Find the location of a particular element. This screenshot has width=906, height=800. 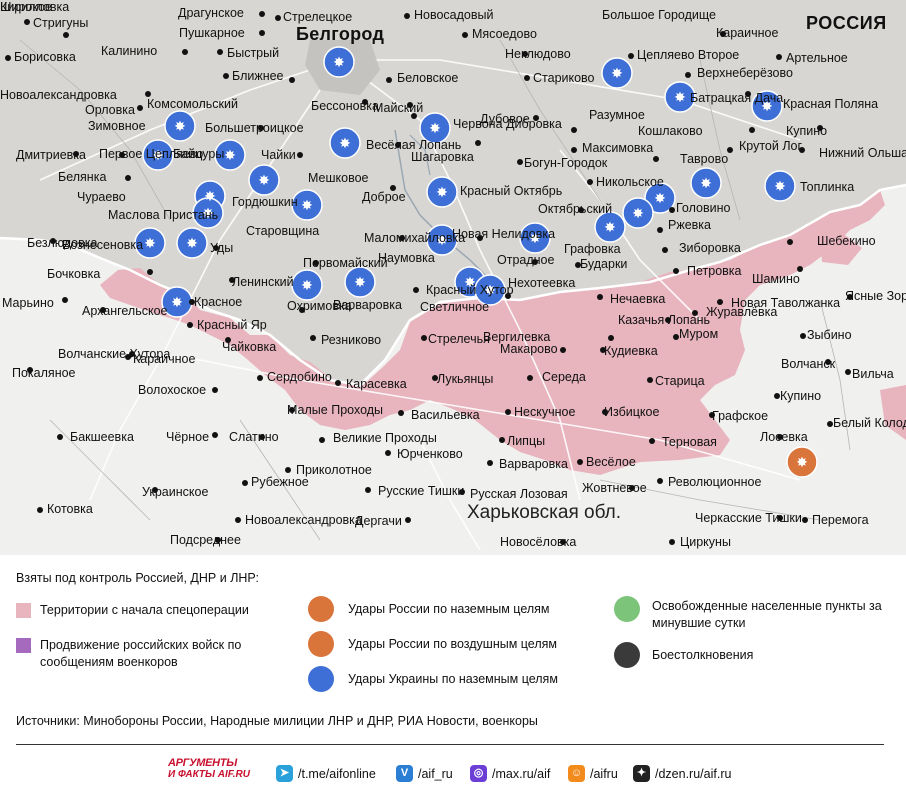

vk-link: /aif_ru is located at coordinates (435, 774).